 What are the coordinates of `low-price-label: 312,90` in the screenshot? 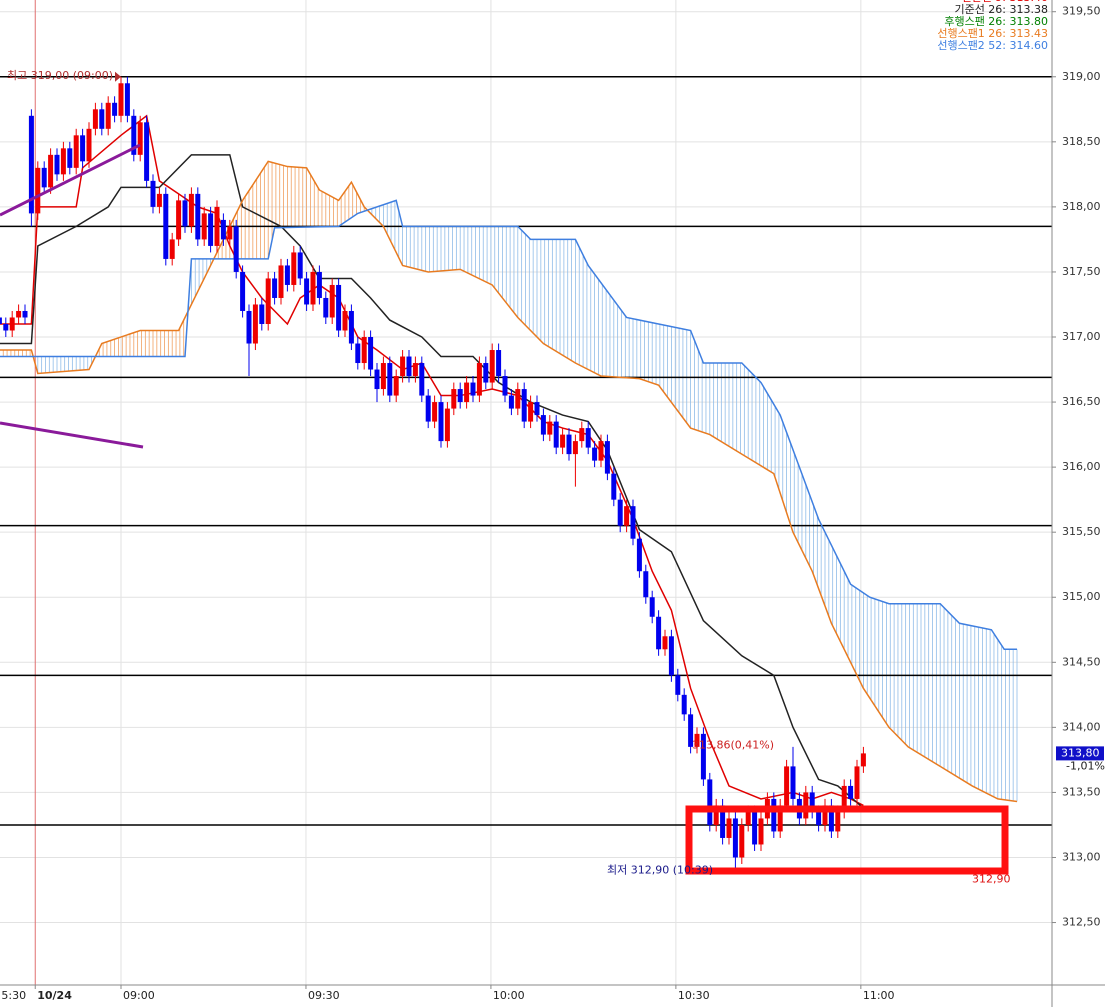 It's located at (991, 878).